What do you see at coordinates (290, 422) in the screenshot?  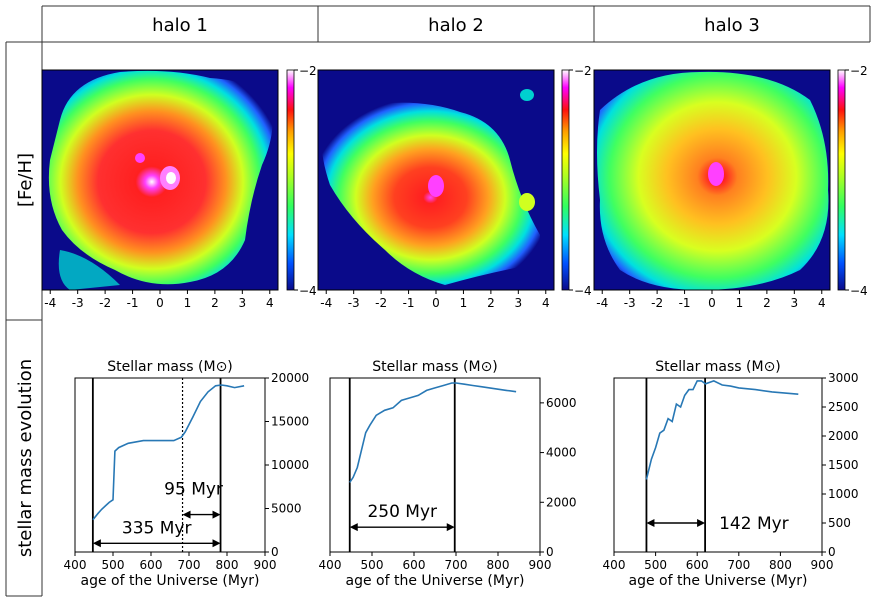 I see `y-tick-label: 15000` at bounding box center [290, 422].